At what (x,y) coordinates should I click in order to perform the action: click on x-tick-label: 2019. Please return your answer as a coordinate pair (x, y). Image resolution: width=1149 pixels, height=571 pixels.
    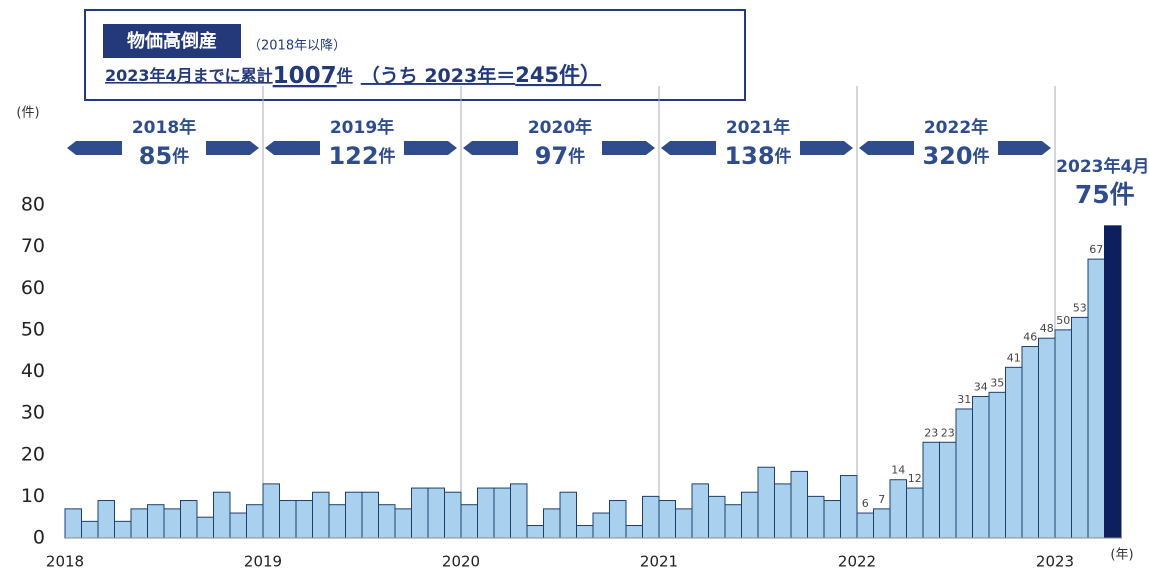
    Looking at the image, I should click on (263, 562).